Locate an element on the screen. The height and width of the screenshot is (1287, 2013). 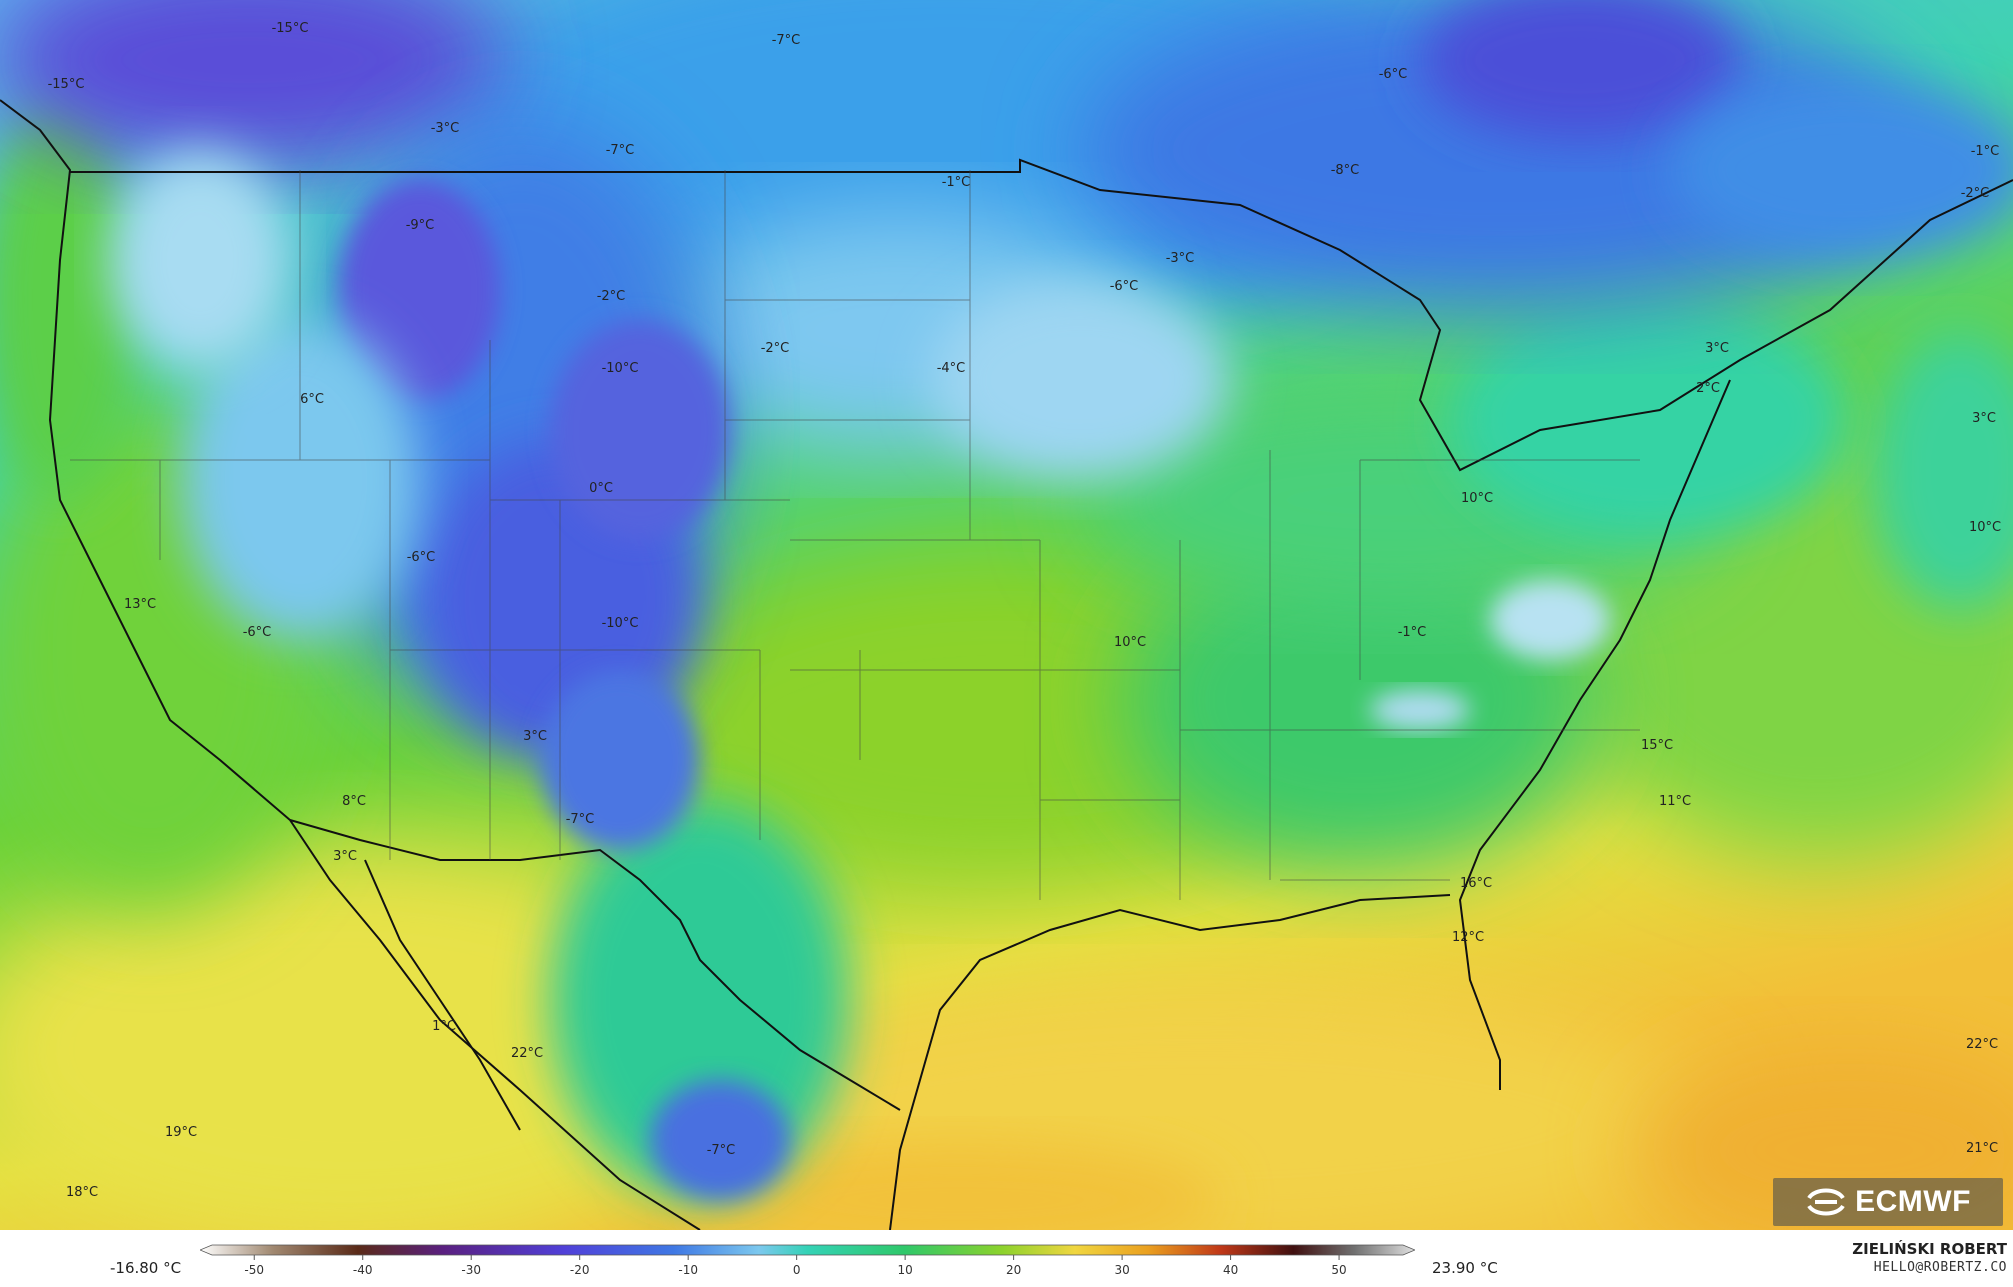
temperature-label: -9°C is located at coordinates (420, 225).